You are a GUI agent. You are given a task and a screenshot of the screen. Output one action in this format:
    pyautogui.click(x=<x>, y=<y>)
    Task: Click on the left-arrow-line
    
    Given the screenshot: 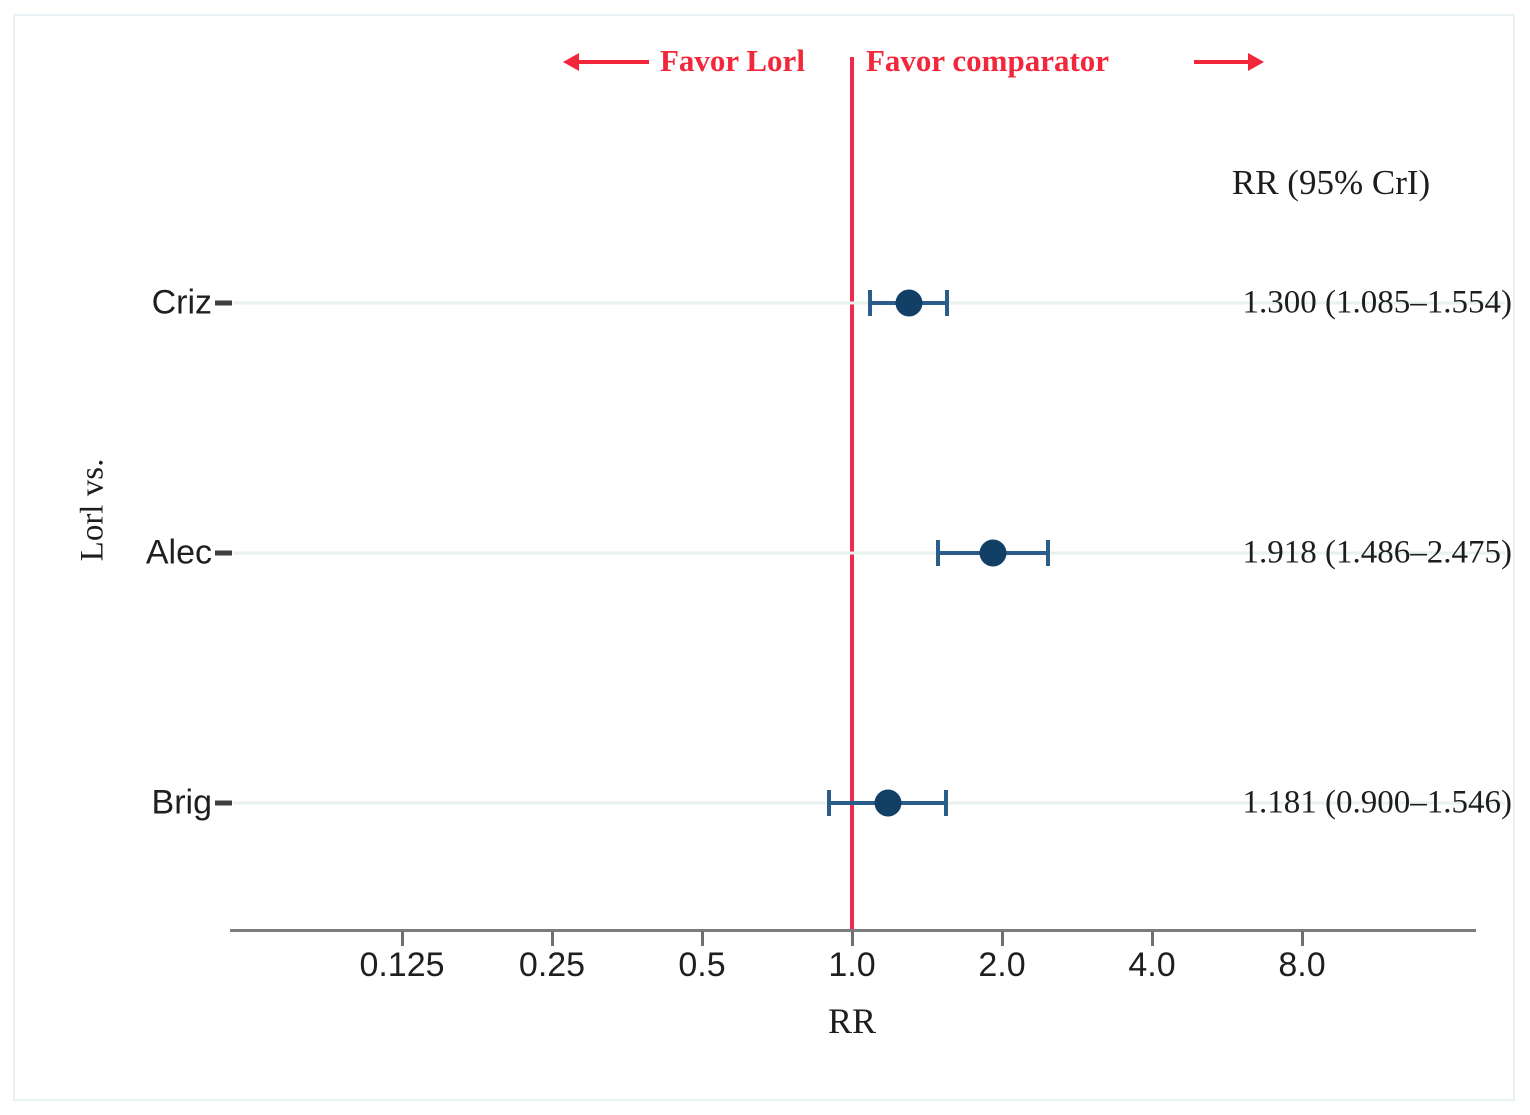 What is the action you would take?
    pyautogui.click(x=613, y=62)
    